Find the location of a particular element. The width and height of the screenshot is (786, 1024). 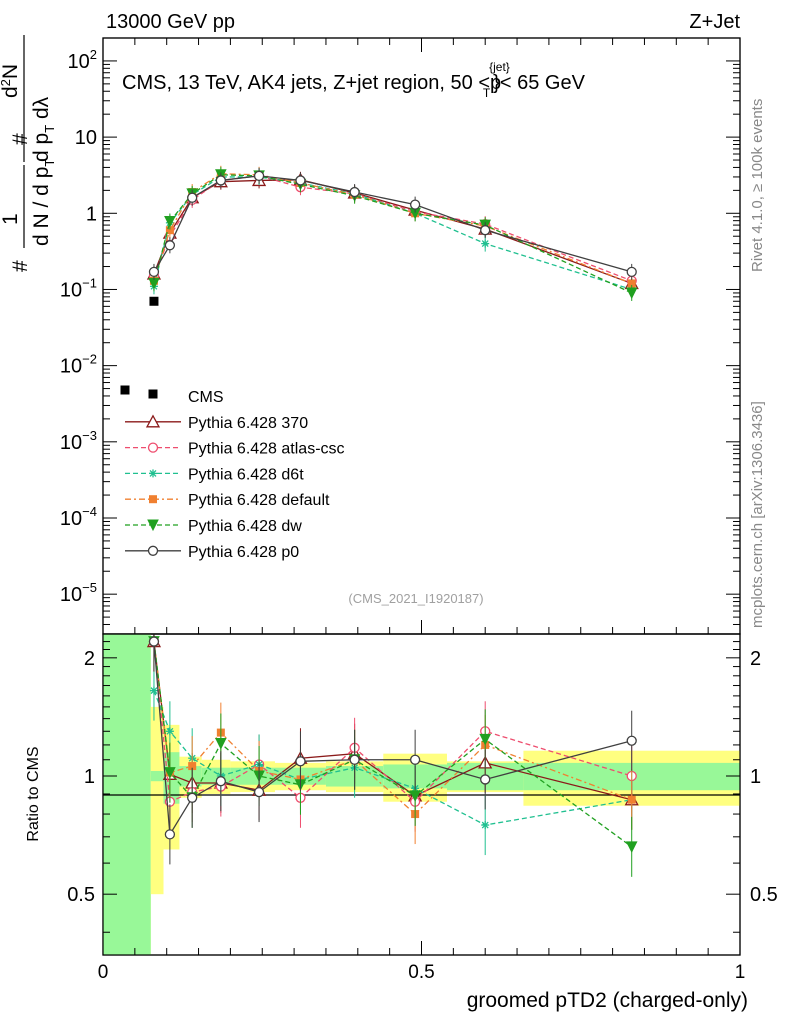

y-tick-label: 10² is located at coordinates (82, 60).